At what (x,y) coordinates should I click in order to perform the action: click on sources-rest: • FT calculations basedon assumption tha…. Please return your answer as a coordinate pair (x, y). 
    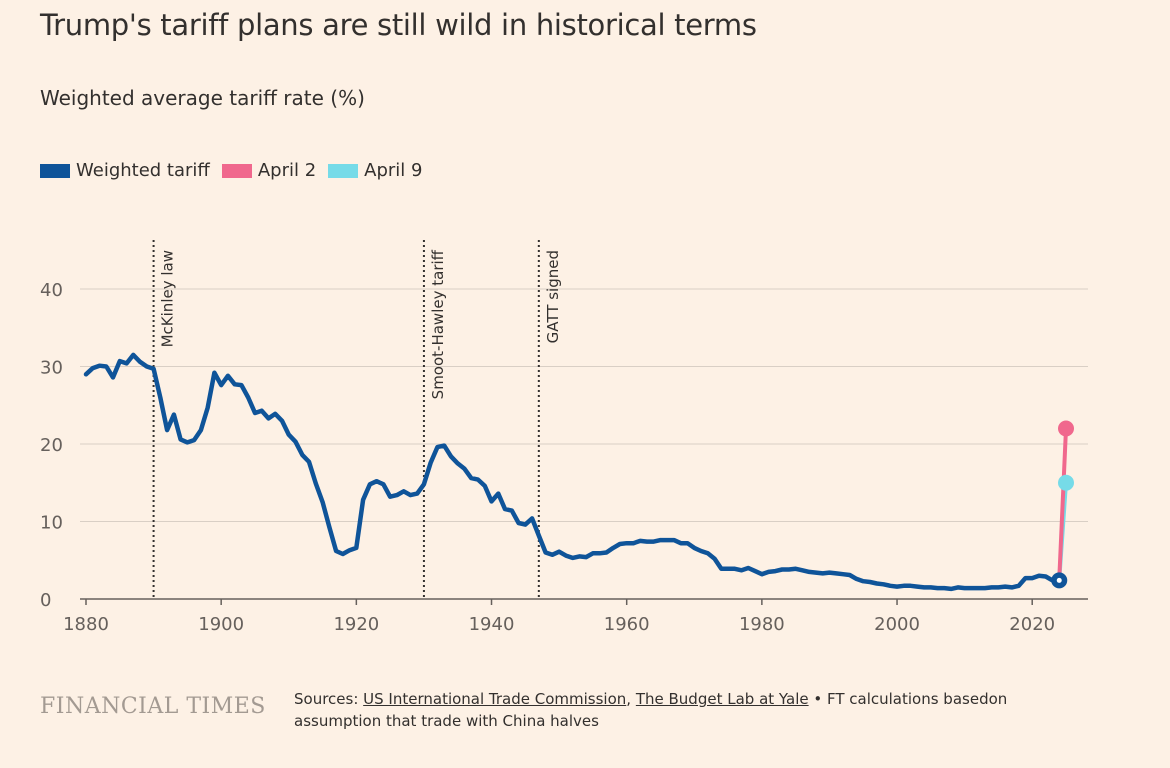
    Looking at the image, I should click on (651, 710).